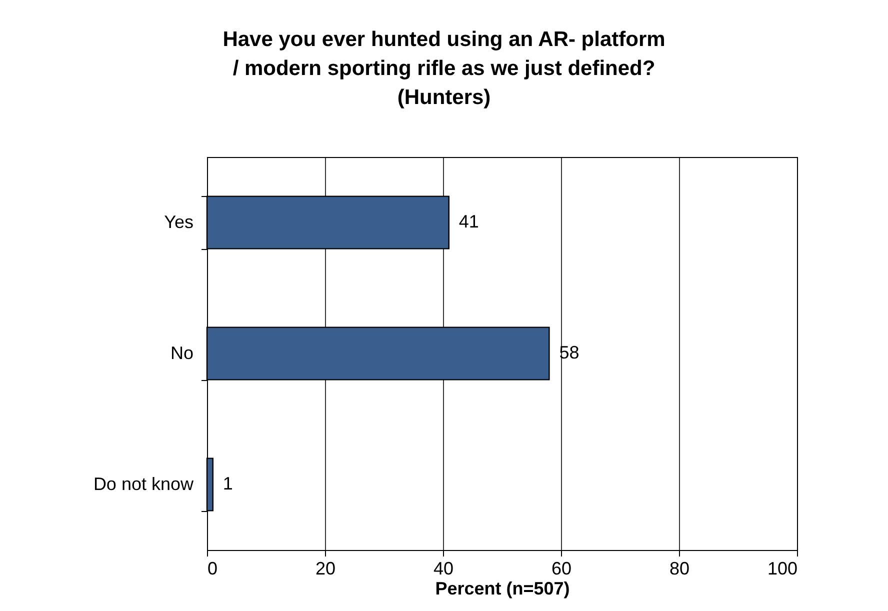  Describe the element at coordinates (782, 568) in the screenshot. I see `x-tick-label: 100` at that location.